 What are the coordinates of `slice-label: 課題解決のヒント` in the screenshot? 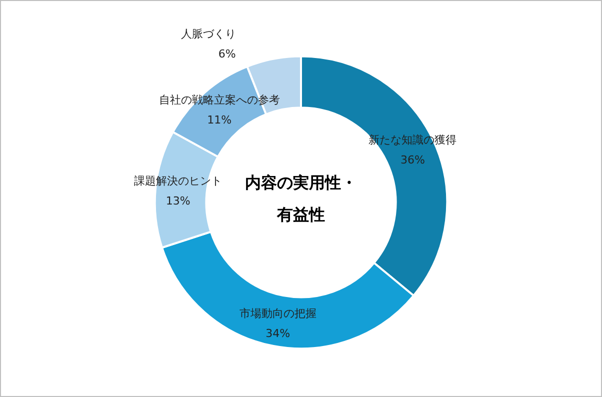 It's located at (178, 181).